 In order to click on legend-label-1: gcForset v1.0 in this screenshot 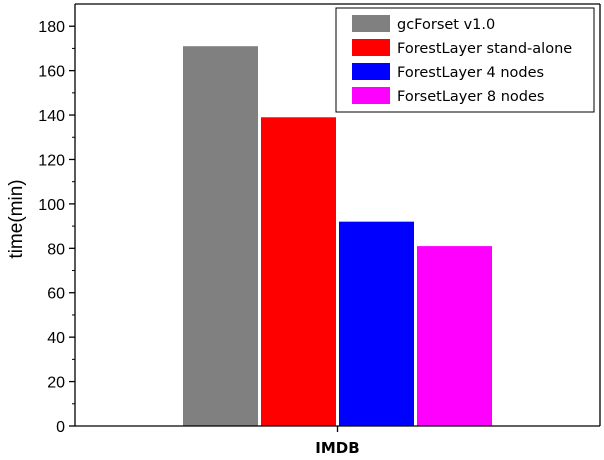, I will do `click(446, 25)`.